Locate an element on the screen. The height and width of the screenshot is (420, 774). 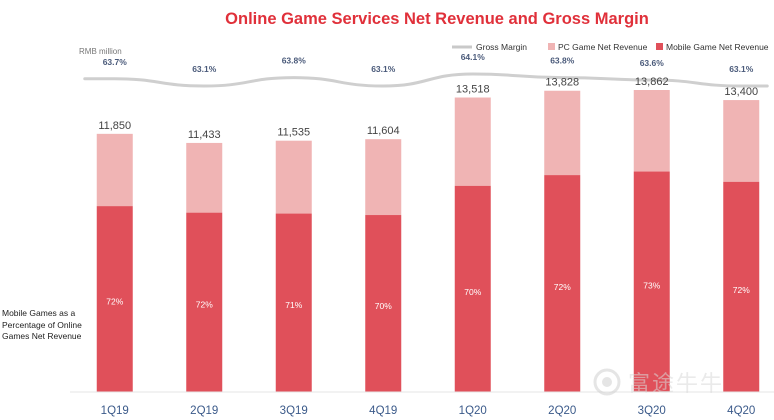
bar-mobile-2Q19 is located at coordinates (204, 302).